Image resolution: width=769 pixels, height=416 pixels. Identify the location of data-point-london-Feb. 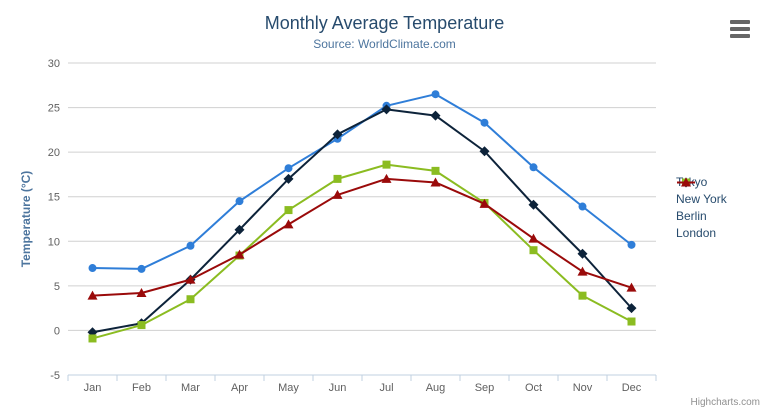
(141, 292).